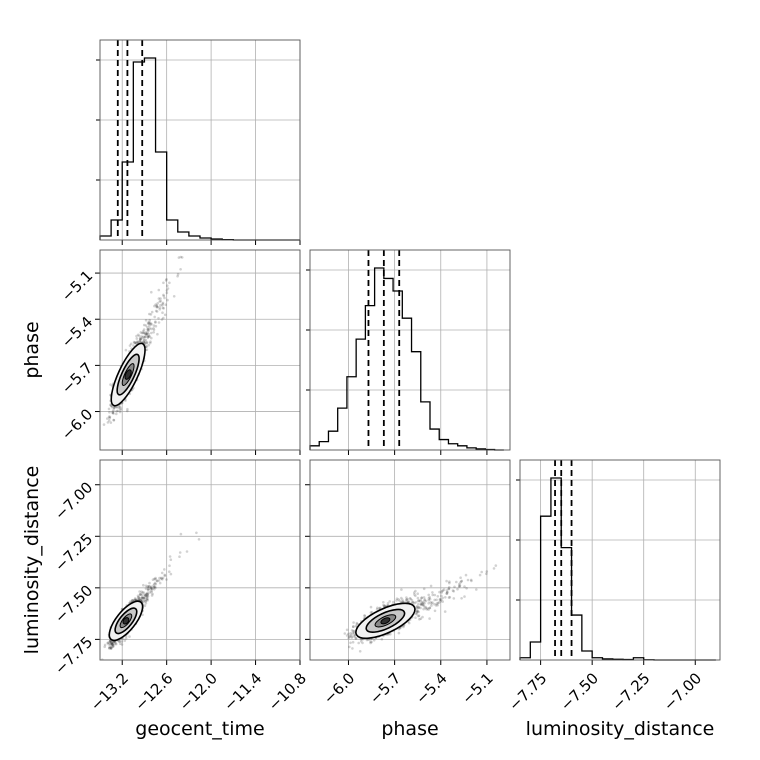 The width and height of the screenshot is (760, 760). Describe the element at coordinates (409, 729) in the screenshot. I see `x-axis-label-phase: phase` at that location.